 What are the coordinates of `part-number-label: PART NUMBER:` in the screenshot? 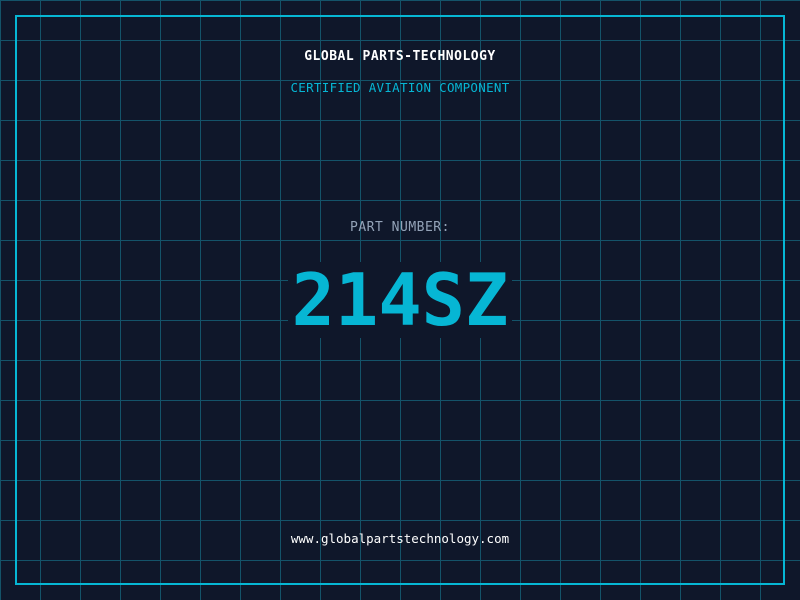 It's located at (400, 227).